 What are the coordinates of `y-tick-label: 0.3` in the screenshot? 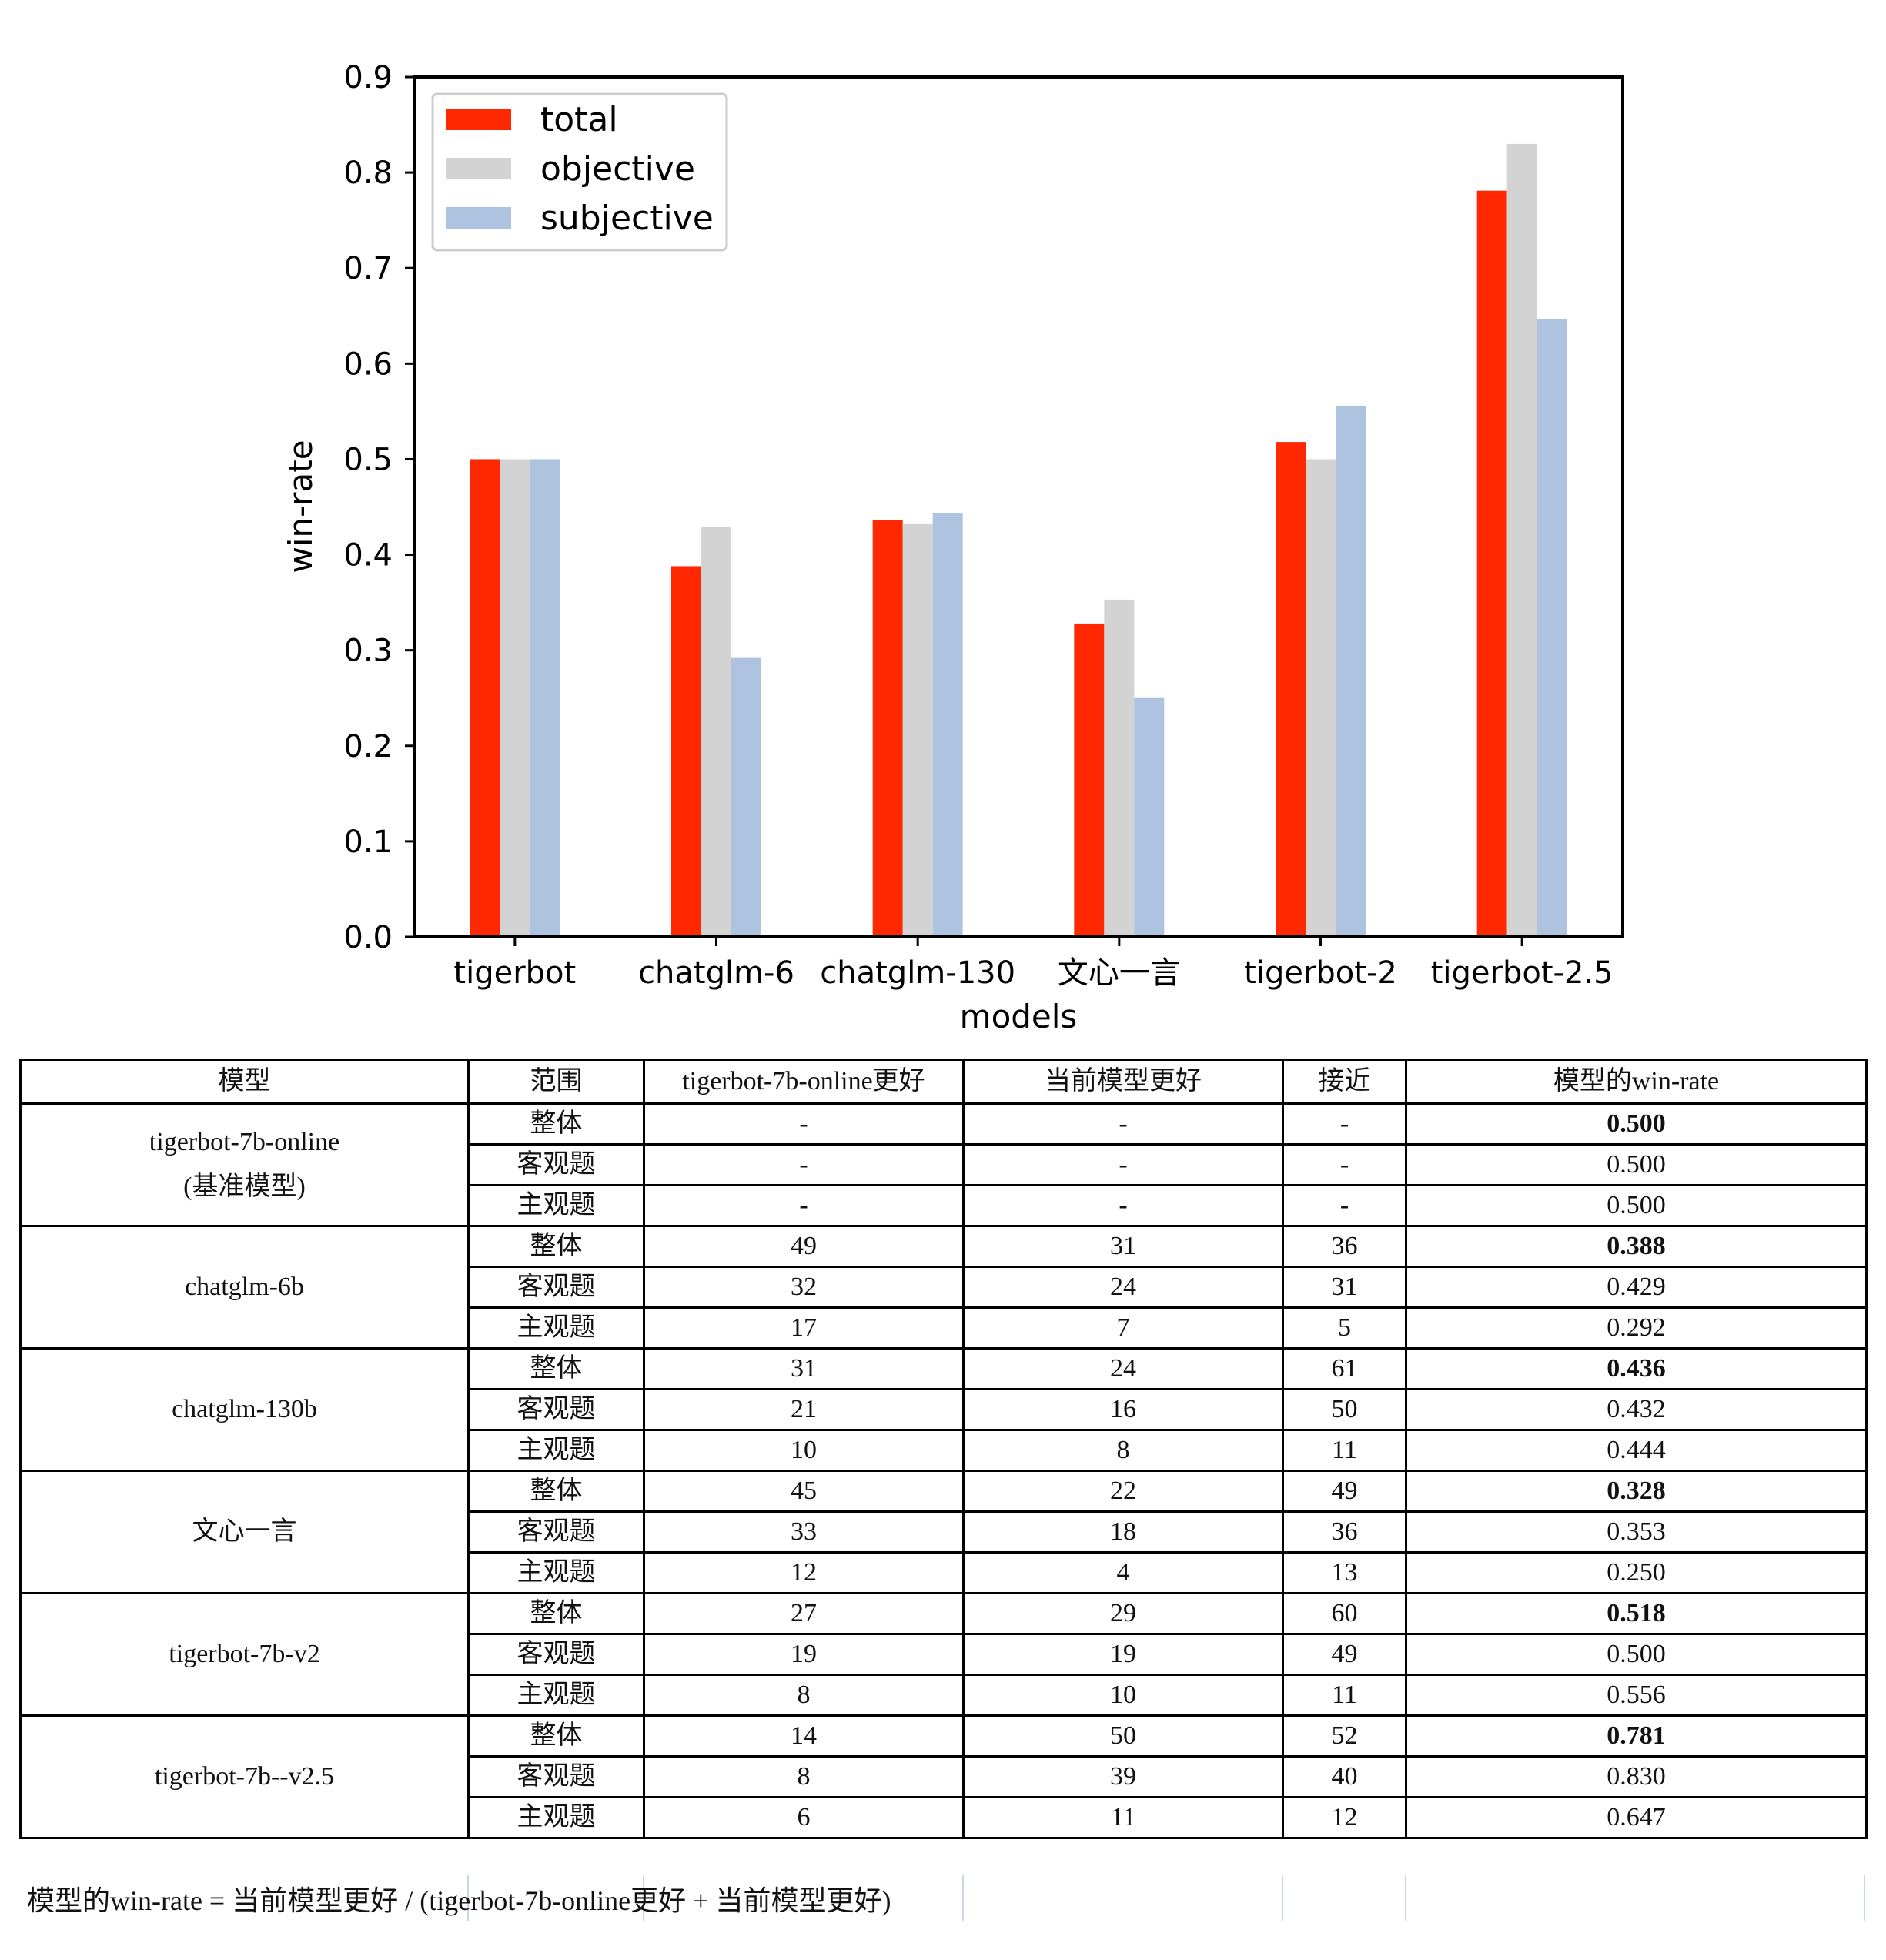 It's located at (368, 651).